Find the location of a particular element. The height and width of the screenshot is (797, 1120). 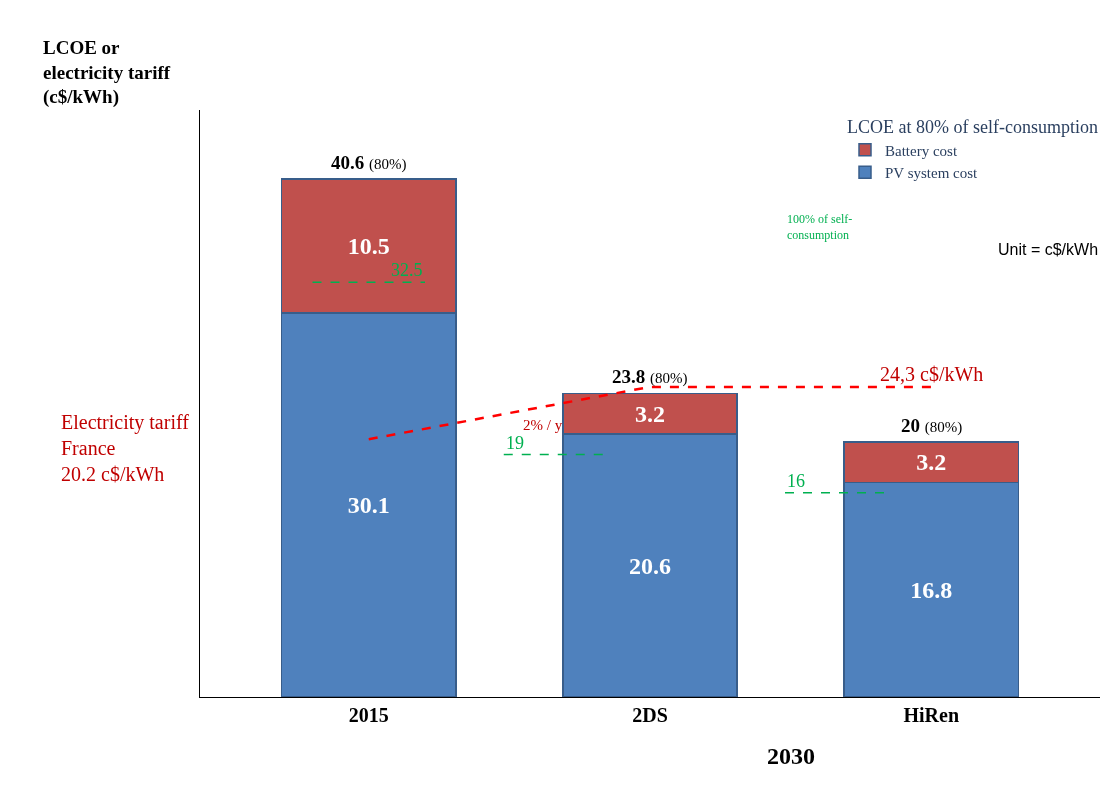

annotation: 100% of self- consumption is located at coordinates (820, 227).